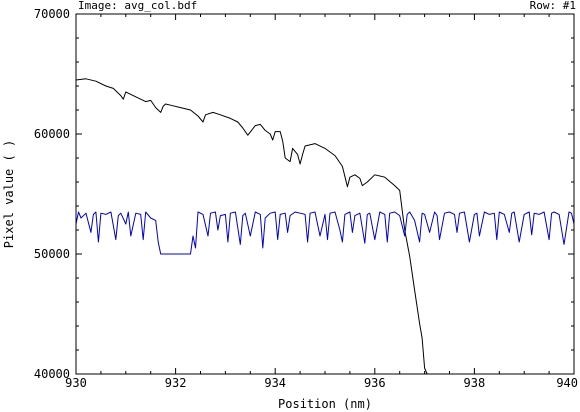 The image size is (580, 412). Describe the element at coordinates (475, 383) in the screenshot. I see `x-tick-label: 938` at that location.